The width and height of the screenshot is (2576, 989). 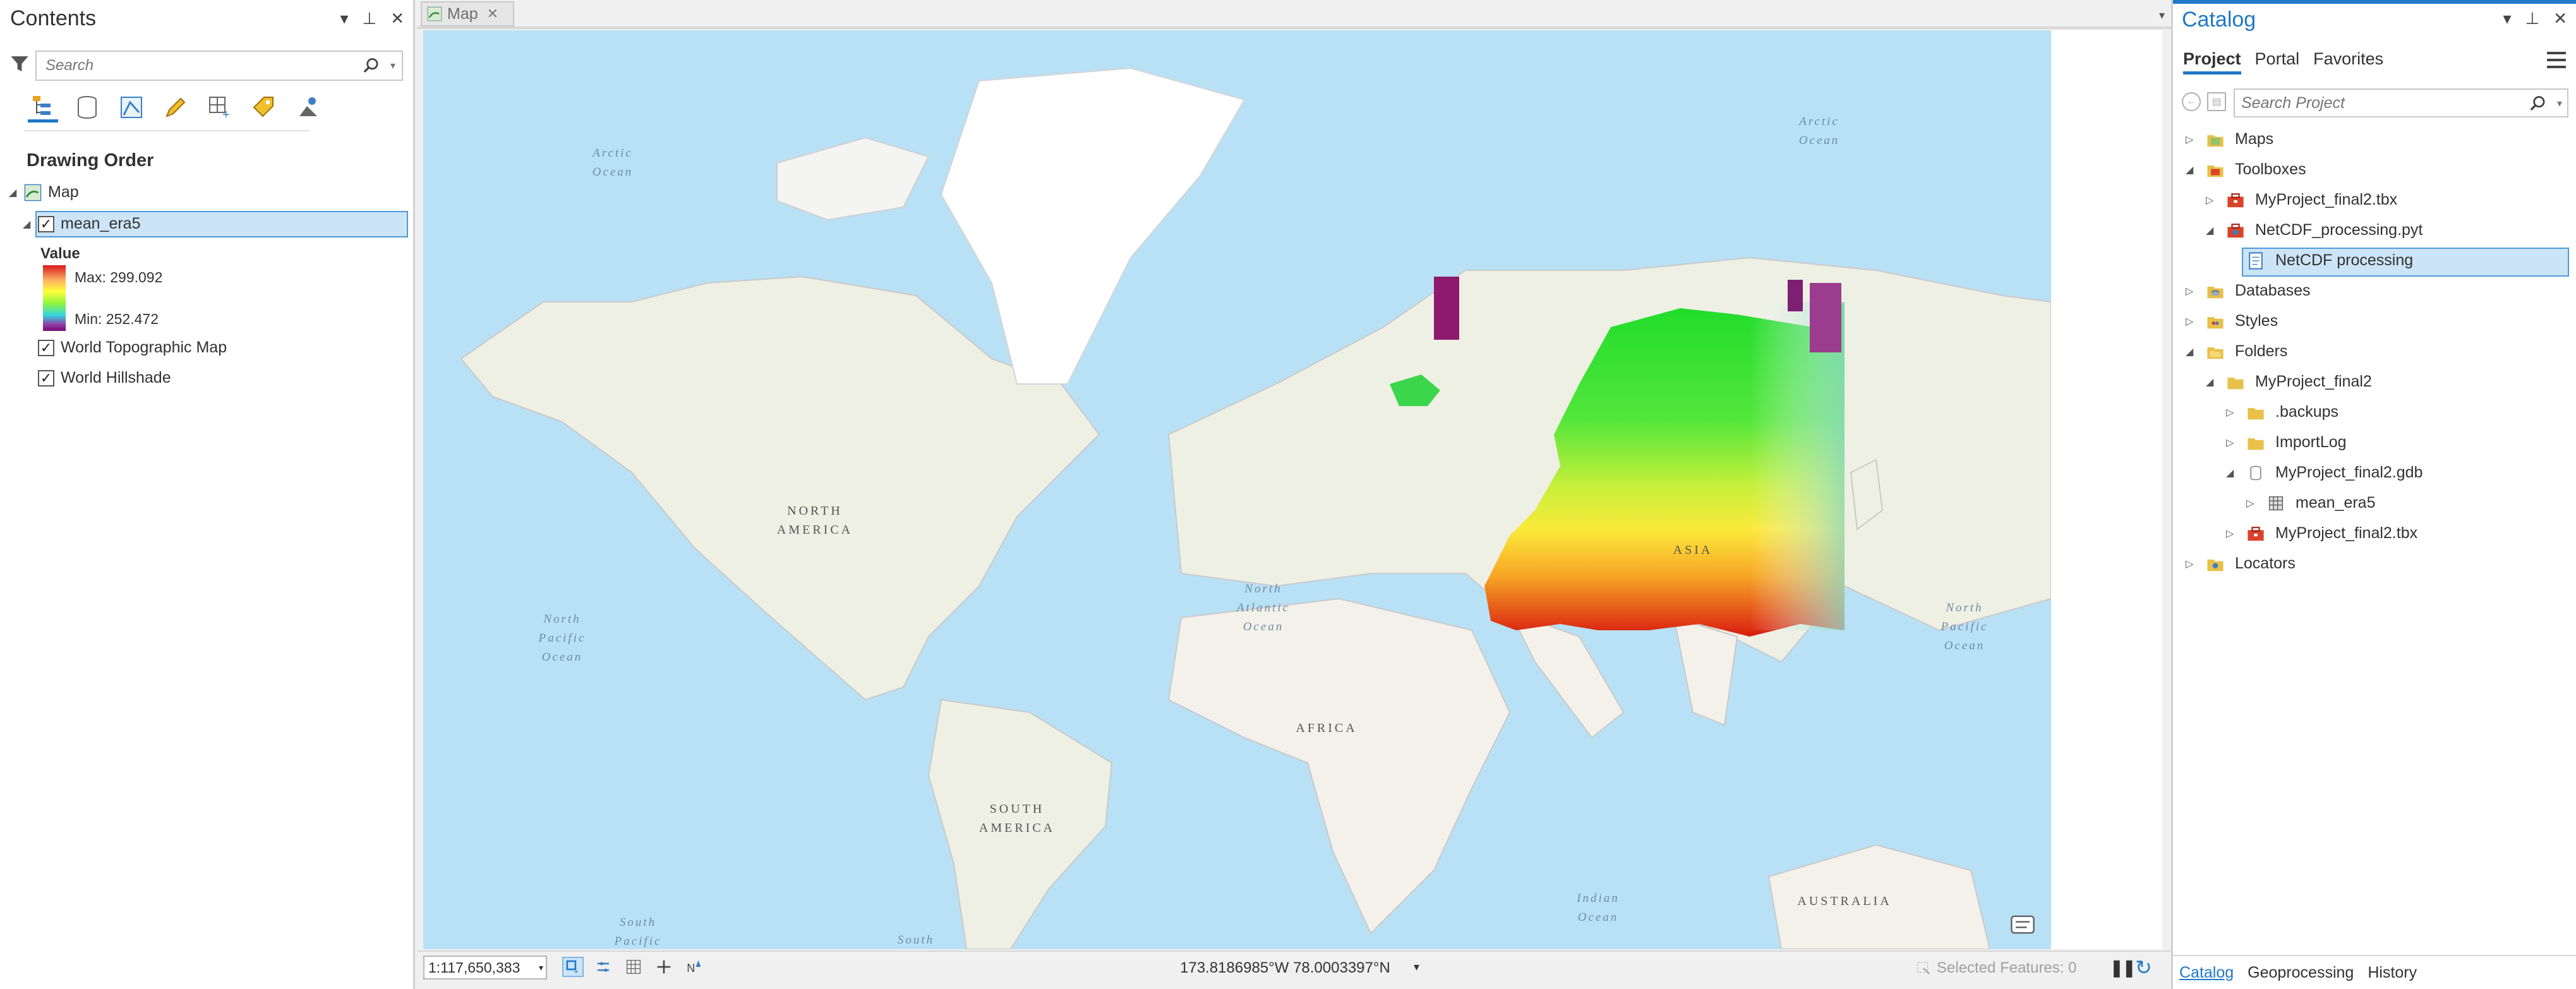 What do you see at coordinates (2289, 382) in the screenshot?
I see `catalog-item-myproject-folder: ◢ MyProject_final2` at bounding box center [2289, 382].